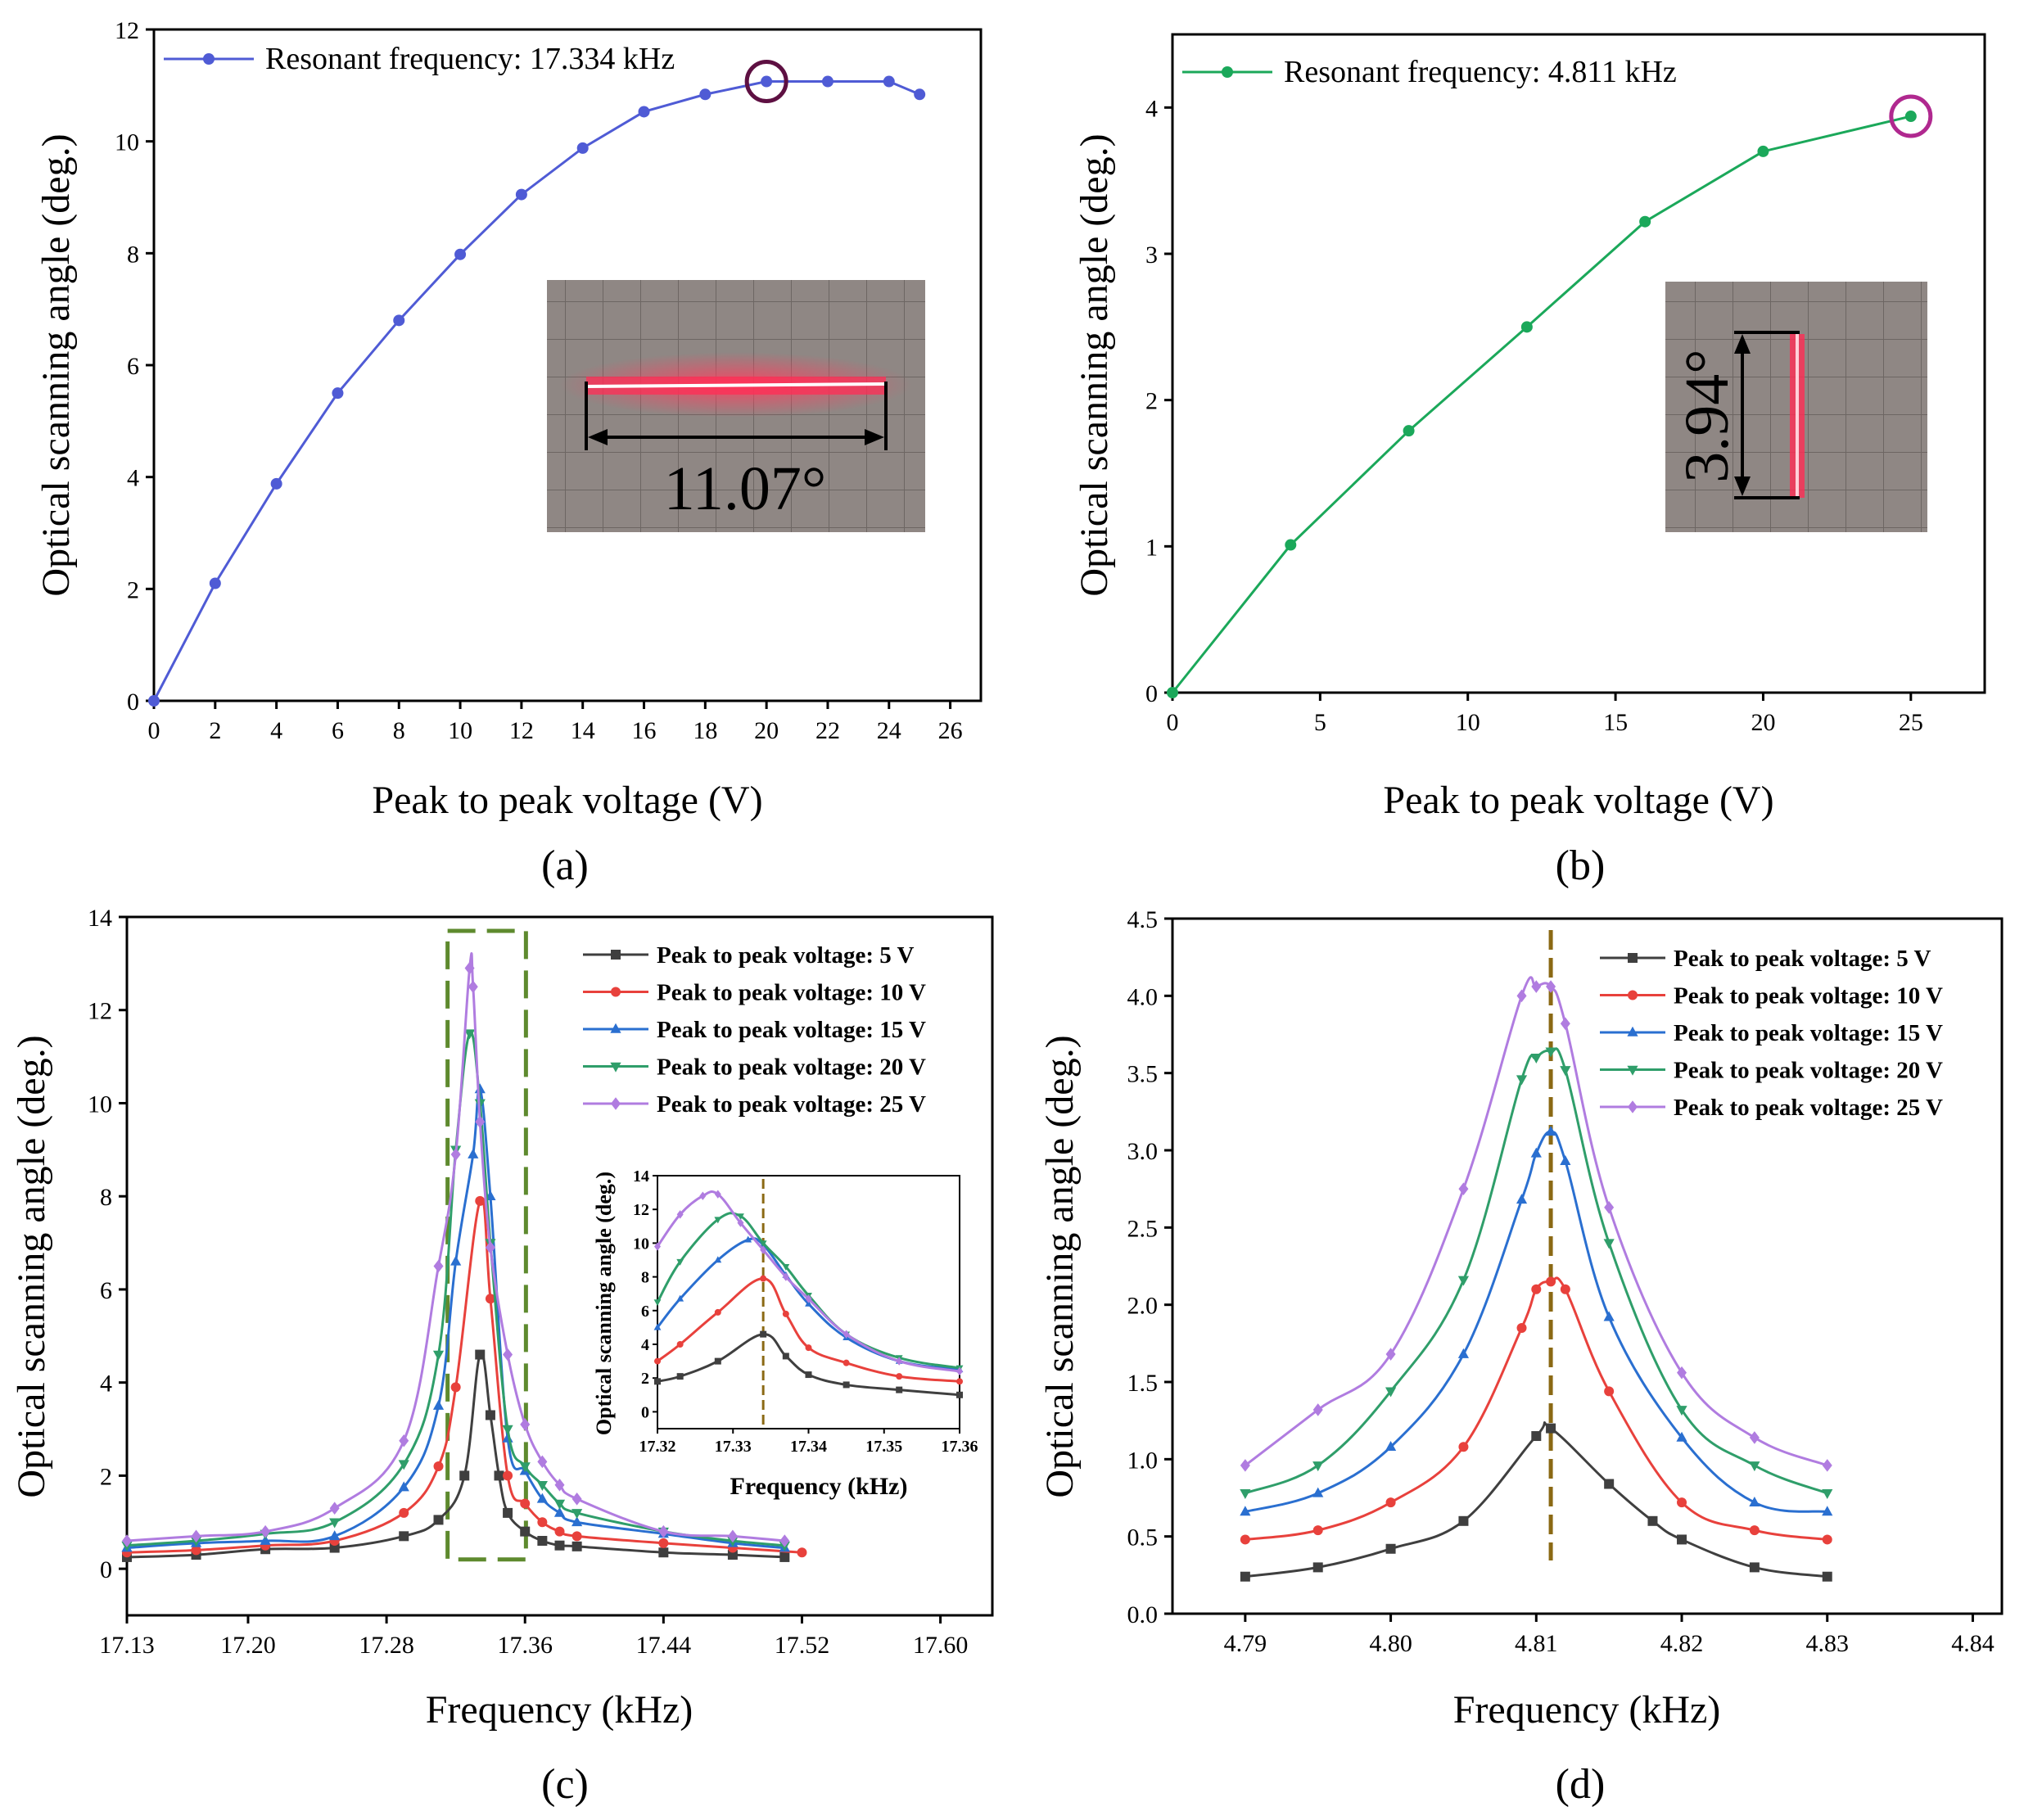  What do you see at coordinates (1143, 919) in the screenshot?
I see `y-tick-label: 4.5` at bounding box center [1143, 919].